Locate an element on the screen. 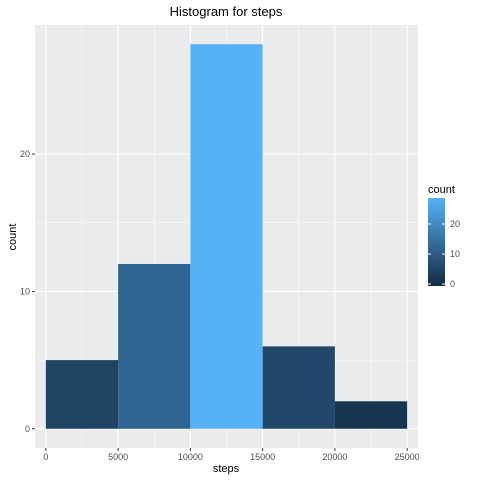  legend-color-bar is located at coordinates (436, 242).